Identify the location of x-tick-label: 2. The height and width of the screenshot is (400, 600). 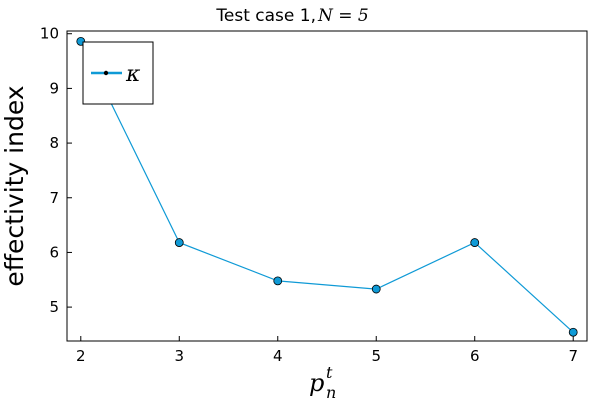
(81, 356).